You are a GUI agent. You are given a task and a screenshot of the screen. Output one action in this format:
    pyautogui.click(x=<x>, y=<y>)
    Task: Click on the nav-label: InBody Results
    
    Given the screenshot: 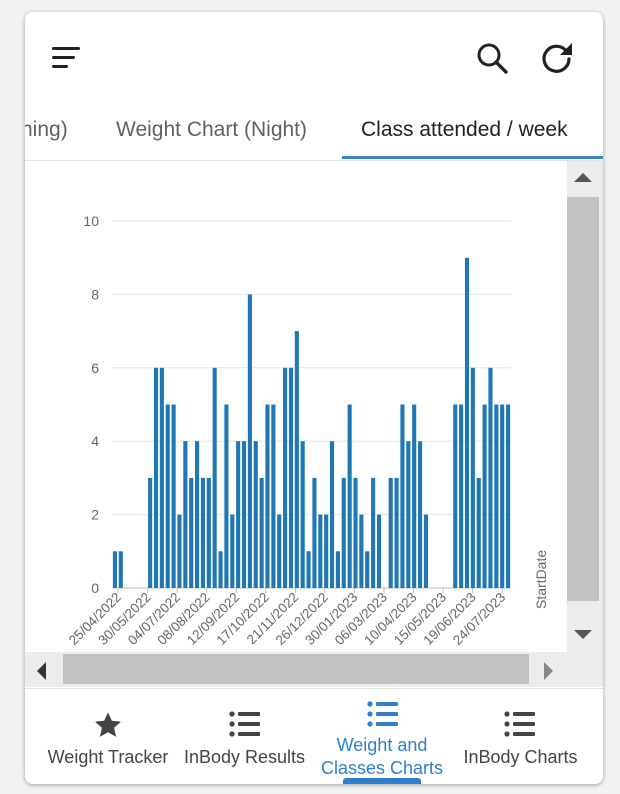 What is the action you would take?
    pyautogui.click(x=244, y=757)
    